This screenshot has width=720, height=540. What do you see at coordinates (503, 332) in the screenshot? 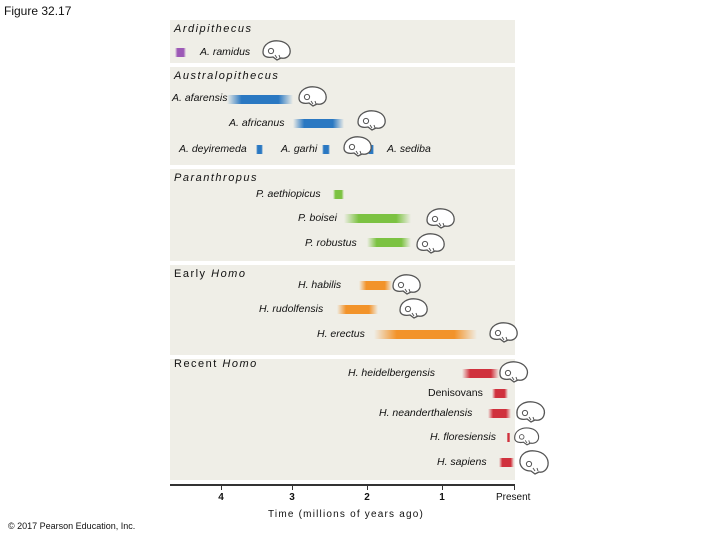
I see `skull-icon-h-erectus` at bounding box center [503, 332].